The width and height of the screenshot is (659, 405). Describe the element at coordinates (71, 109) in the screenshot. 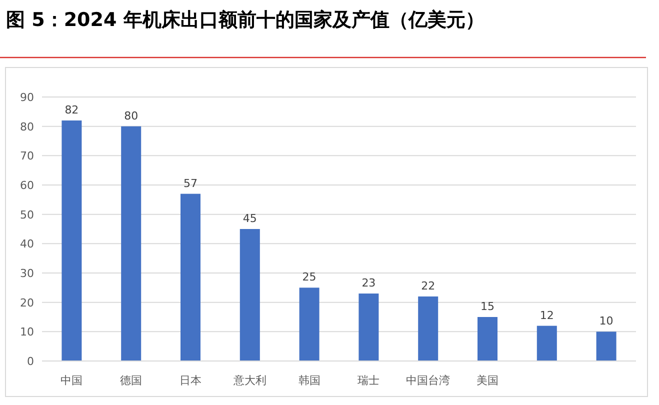

I see `data-label: 82` at that location.